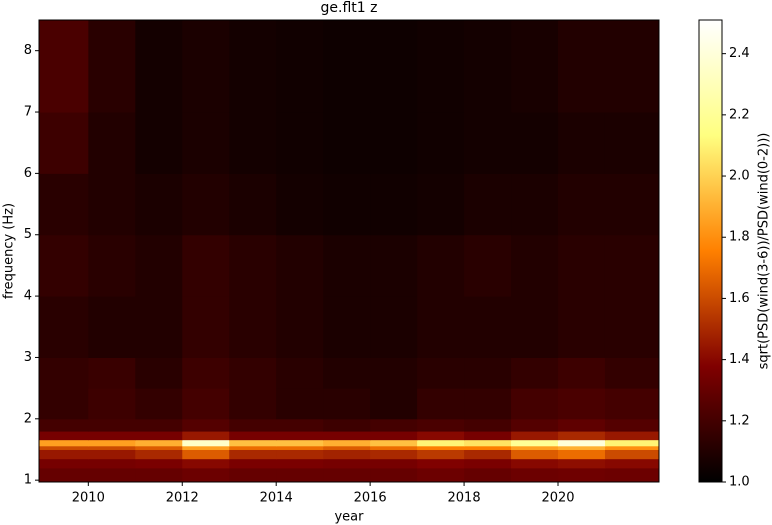 The height and width of the screenshot is (525, 772). Describe the element at coordinates (28, 50) in the screenshot. I see `y-tick-label: 8` at that location.